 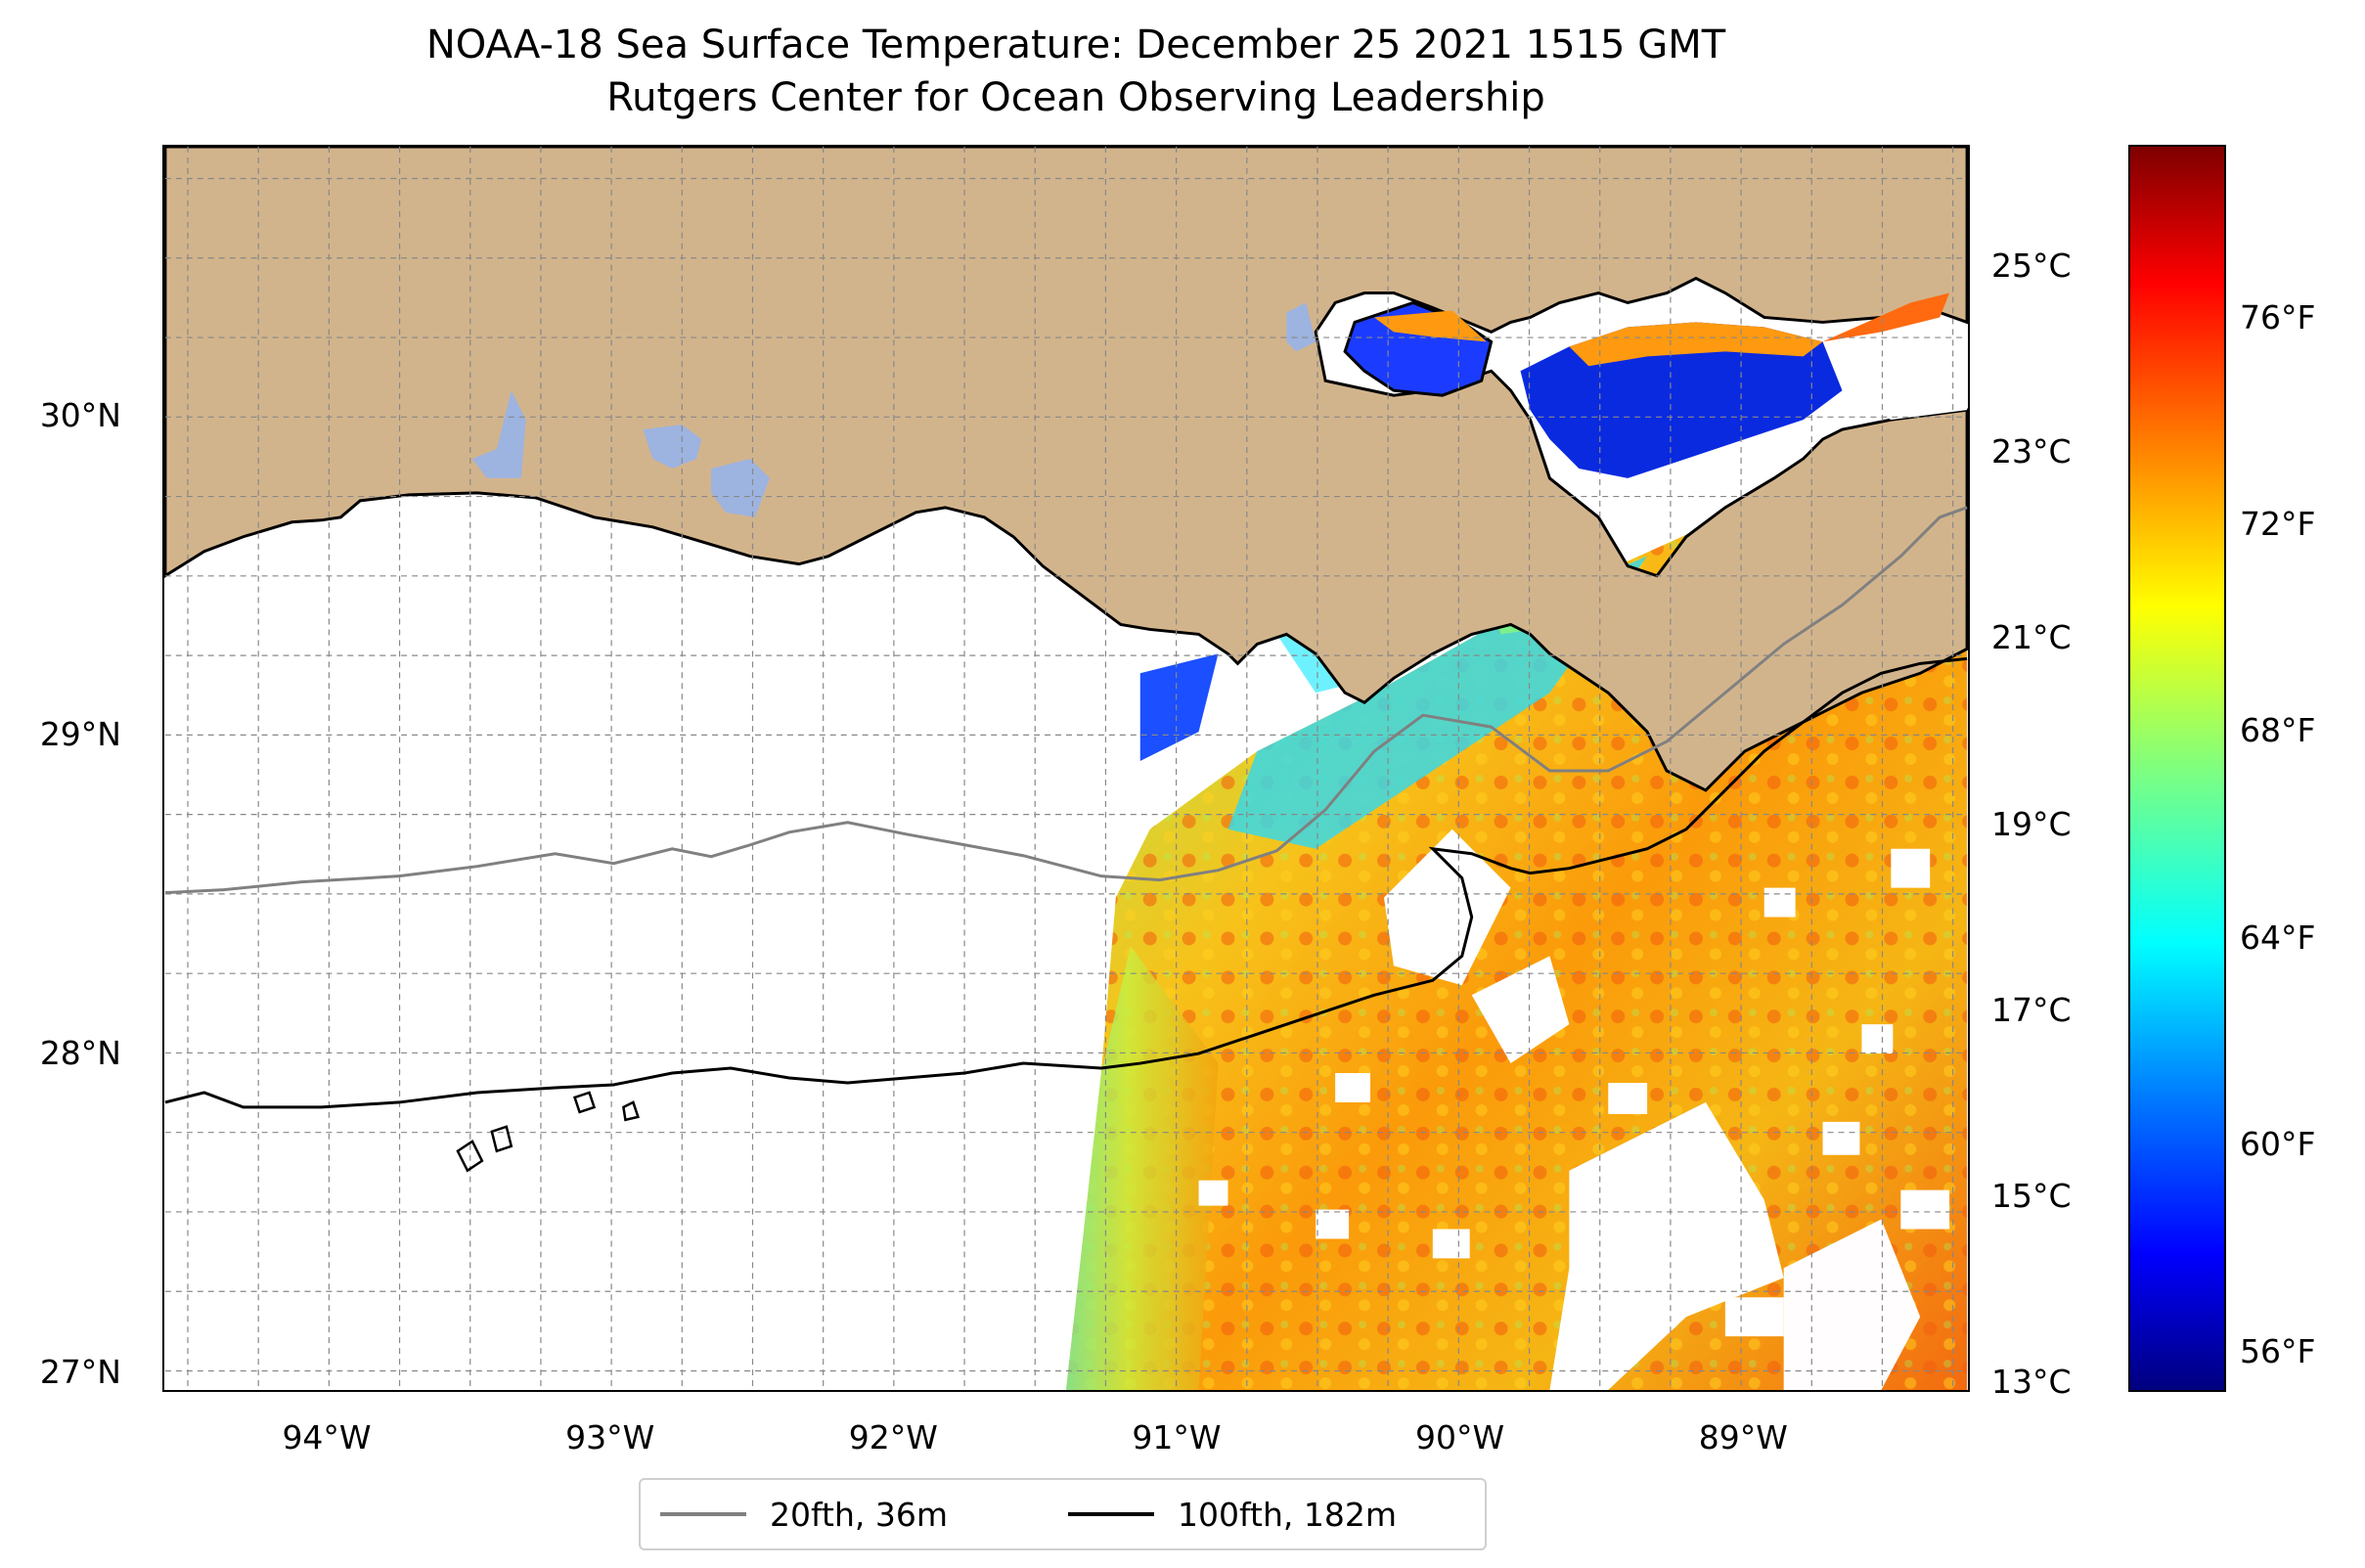 What do you see at coordinates (2278, 523) in the screenshot?
I see `fahrenheit-tick-label: 72°F` at bounding box center [2278, 523].